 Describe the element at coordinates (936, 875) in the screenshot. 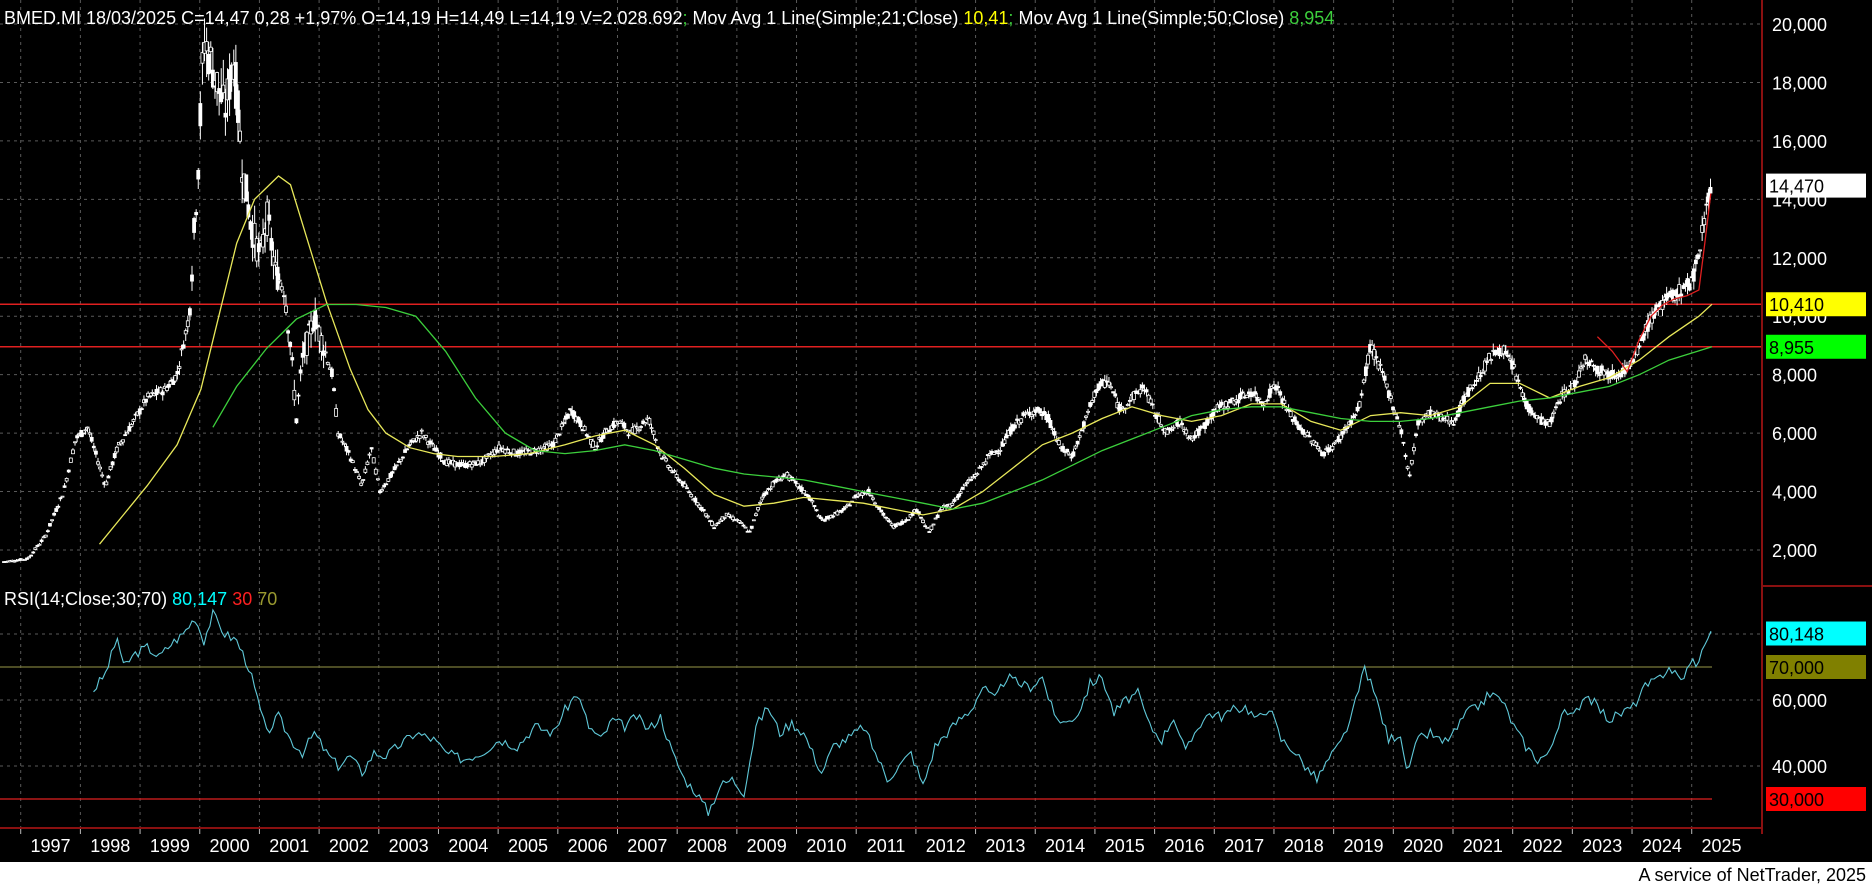

I see `footer-bar: A service of NetTrader, 2025` at that location.